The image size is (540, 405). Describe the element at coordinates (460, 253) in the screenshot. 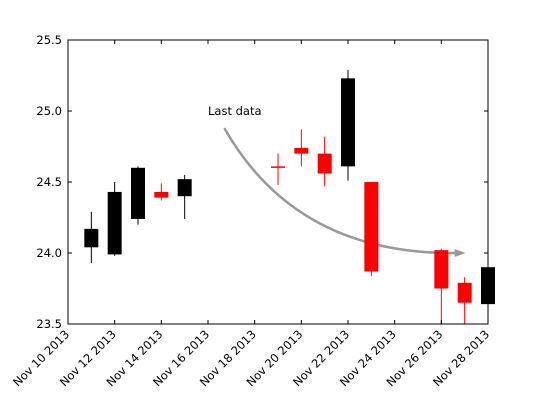

I see `annotation-arrowhead` at that location.